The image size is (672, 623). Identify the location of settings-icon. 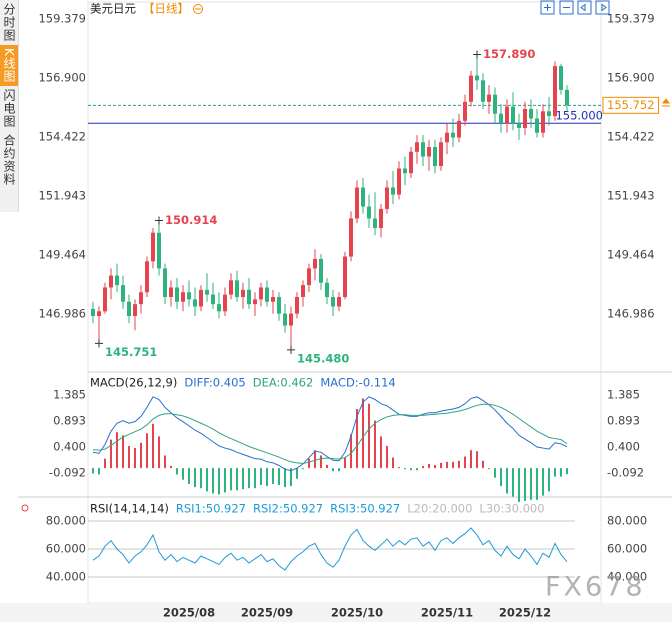
(25, 508).